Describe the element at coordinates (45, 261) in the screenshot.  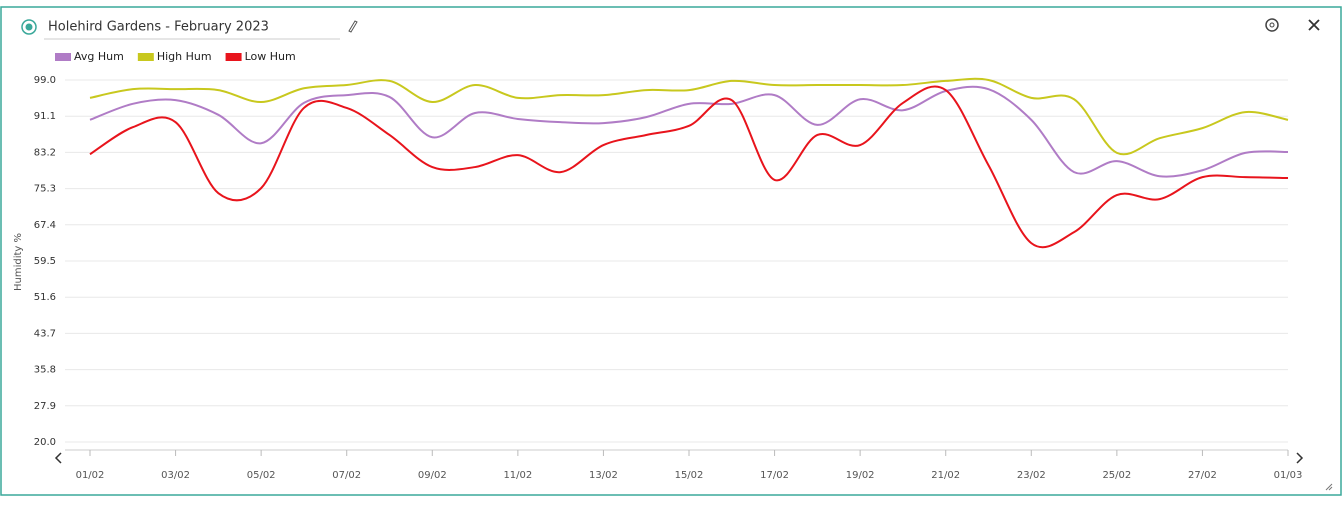
I see `y-tick-label: 59.5` at that location.